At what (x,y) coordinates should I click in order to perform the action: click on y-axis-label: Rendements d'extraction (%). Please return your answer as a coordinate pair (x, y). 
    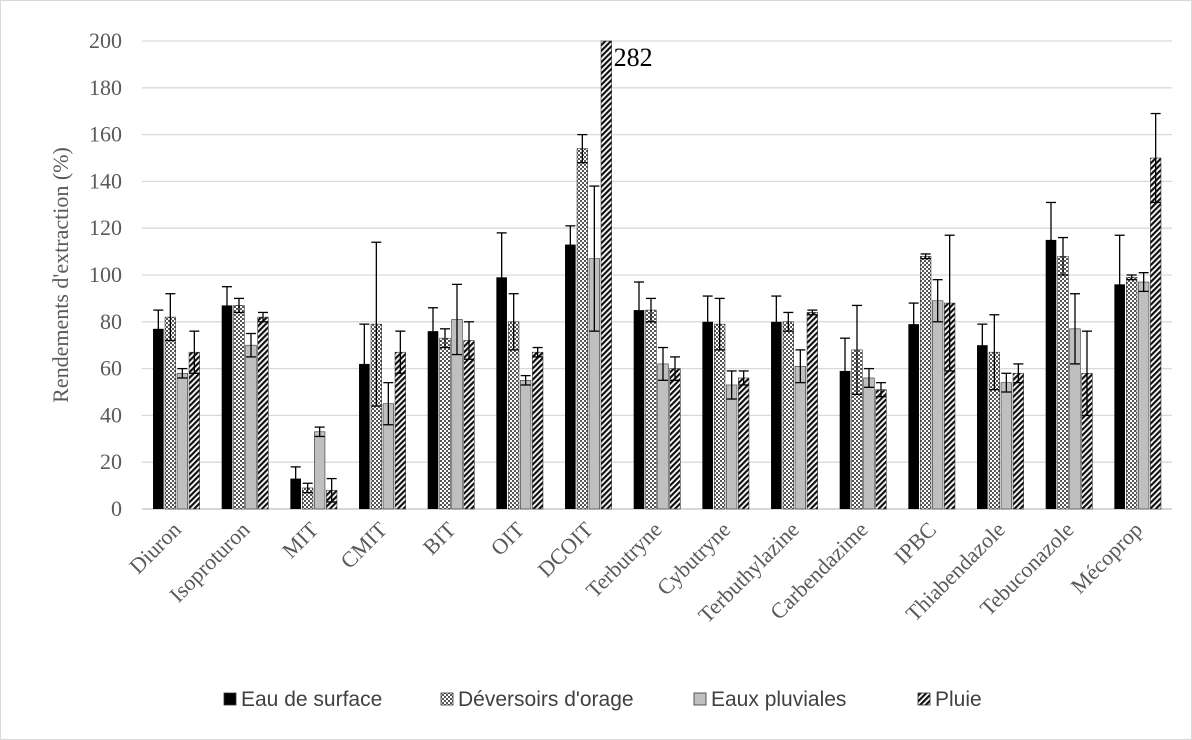
    Looking at the image, I should click on (60, 275).